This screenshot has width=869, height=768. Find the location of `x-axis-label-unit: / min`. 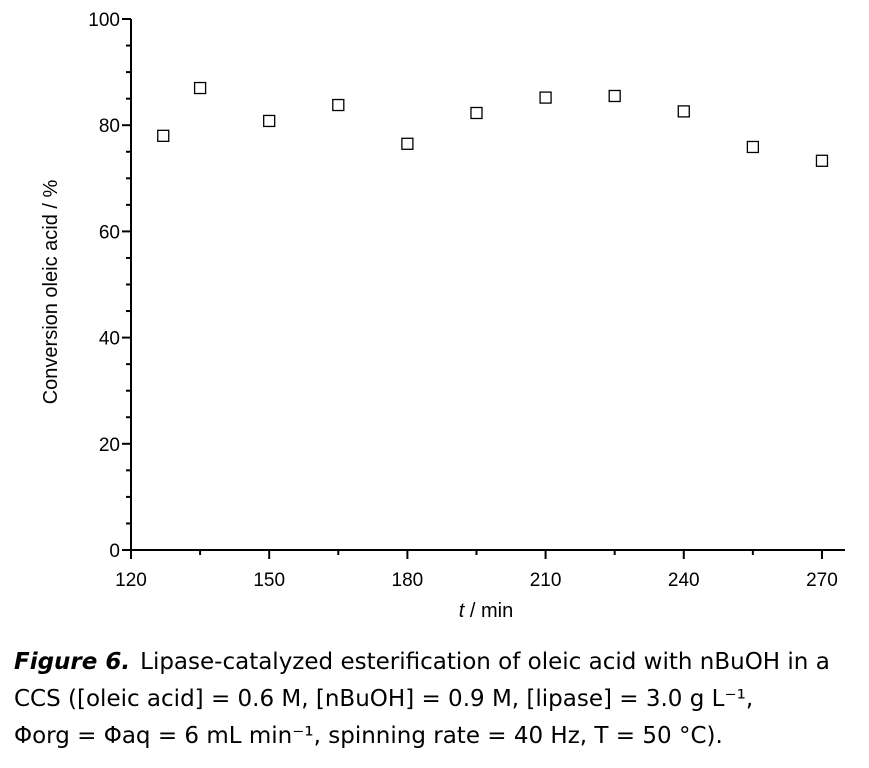

x-axis-label-unit: / min is located at coordinates (488, 611).